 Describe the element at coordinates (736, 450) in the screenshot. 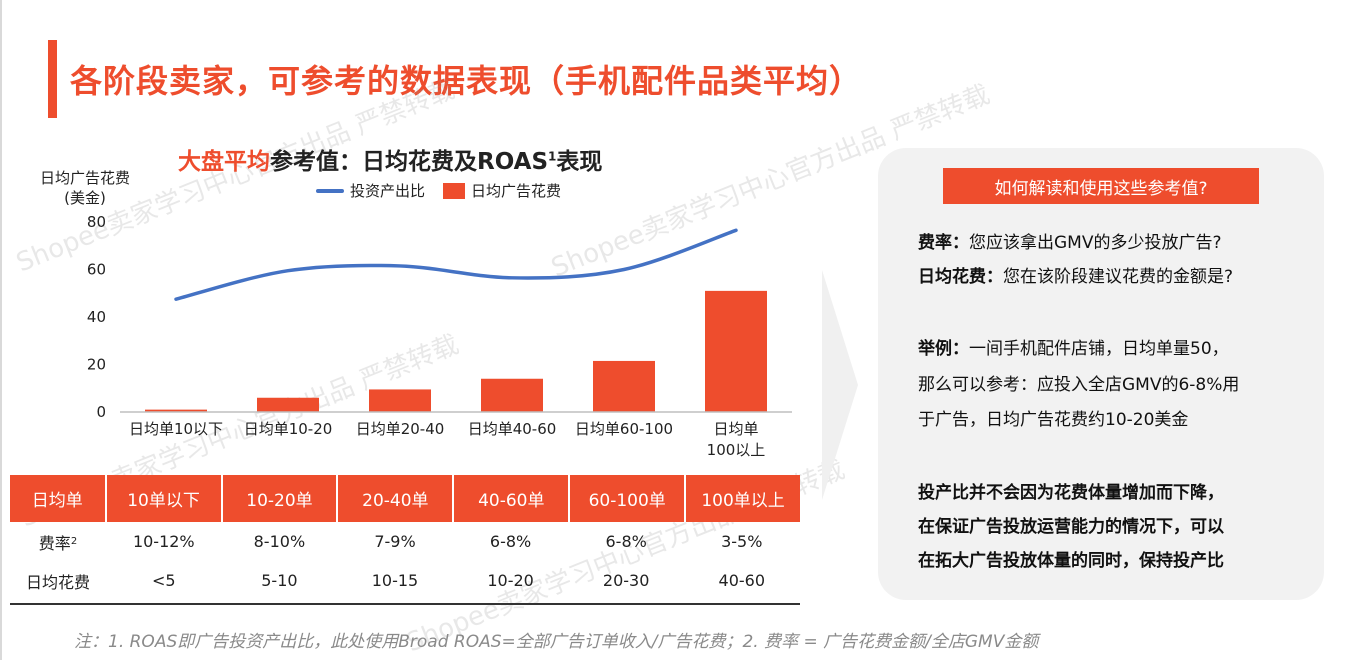

I see `x-tick-label: 100以上` at that location.